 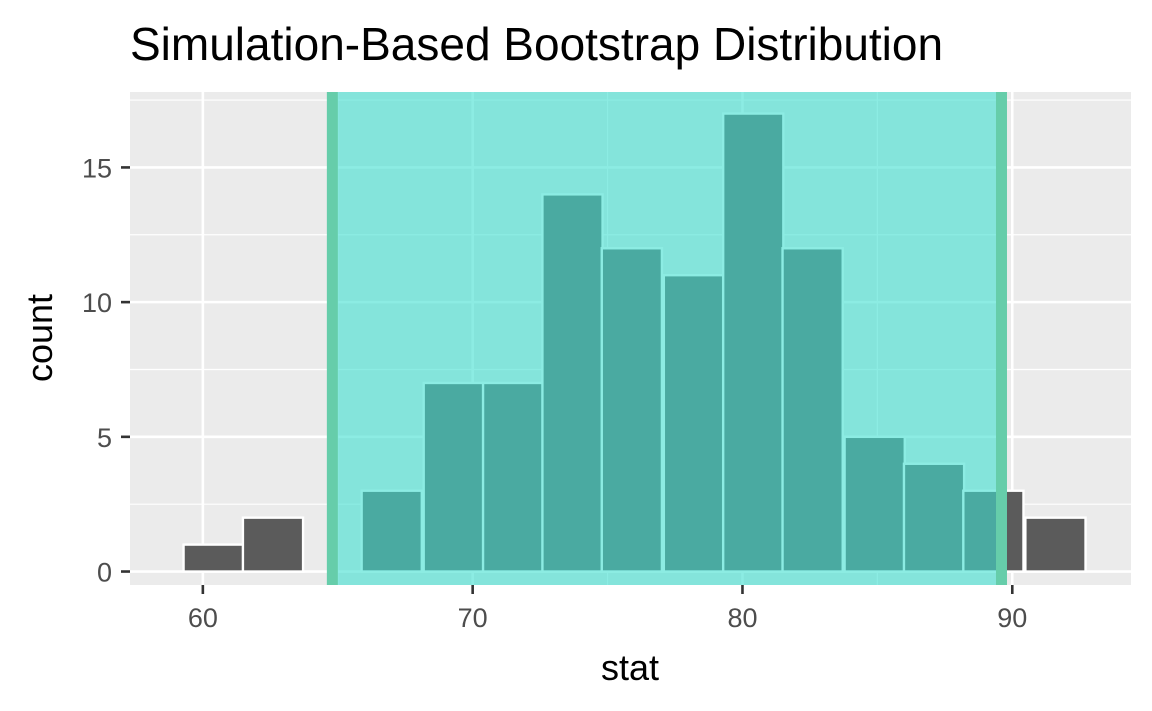 I want to click on x-axis: 60 70 80 90, so click(x=607, y=609).